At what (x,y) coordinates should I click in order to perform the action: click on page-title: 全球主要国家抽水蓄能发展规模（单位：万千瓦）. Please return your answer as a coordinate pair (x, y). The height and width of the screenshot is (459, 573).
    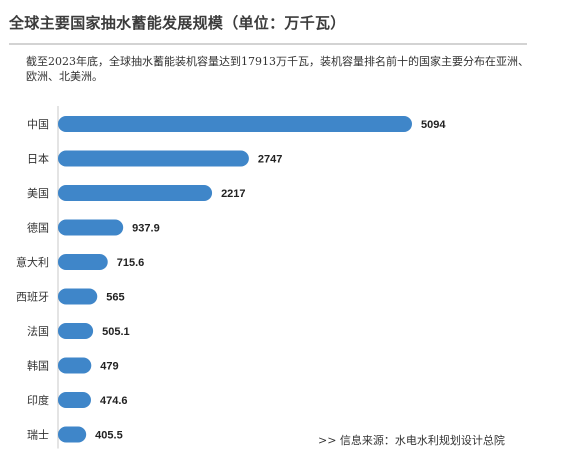
    Looking at the image, I should click on (177, 23).